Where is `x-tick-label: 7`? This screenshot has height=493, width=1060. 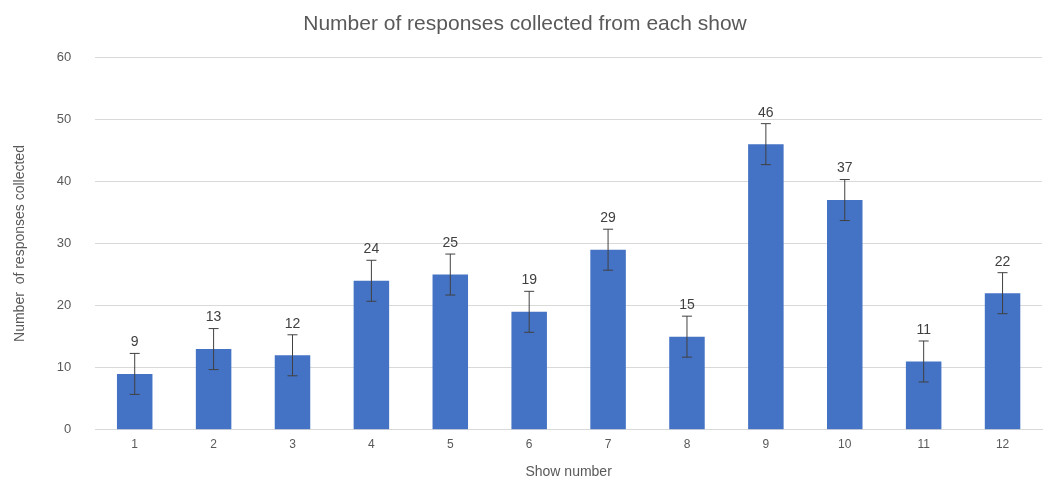
x-tick-label: 7 is located at coordinates (608, 444).